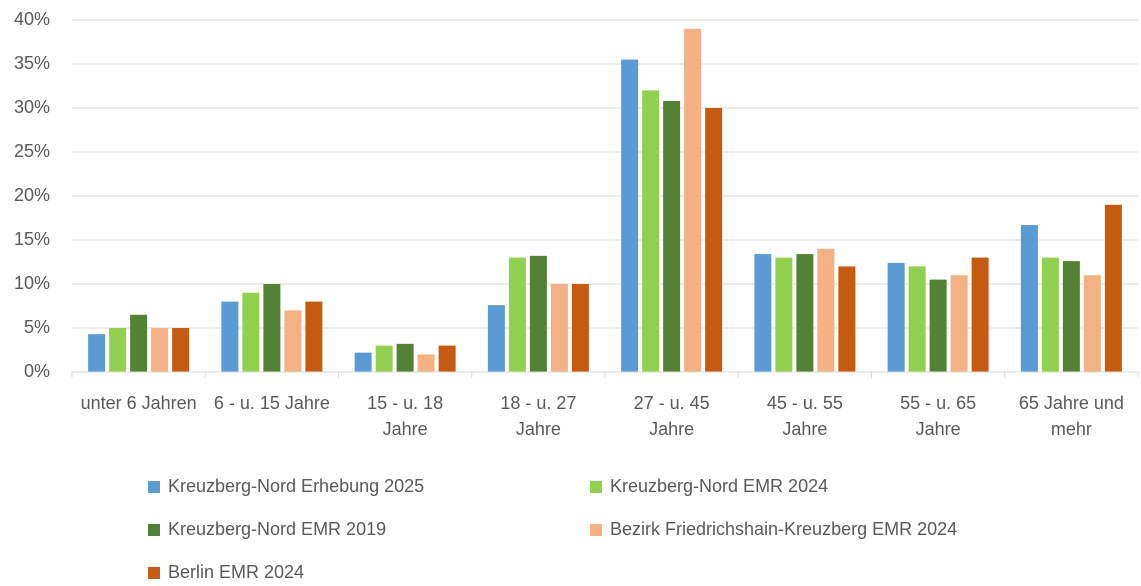 The height and width of the screenshot is (586, 1141). What do you see at coordinates (32, 239) in the screenshot?
I see `y-tick-label: 15%` at bounding box center [32, 239].